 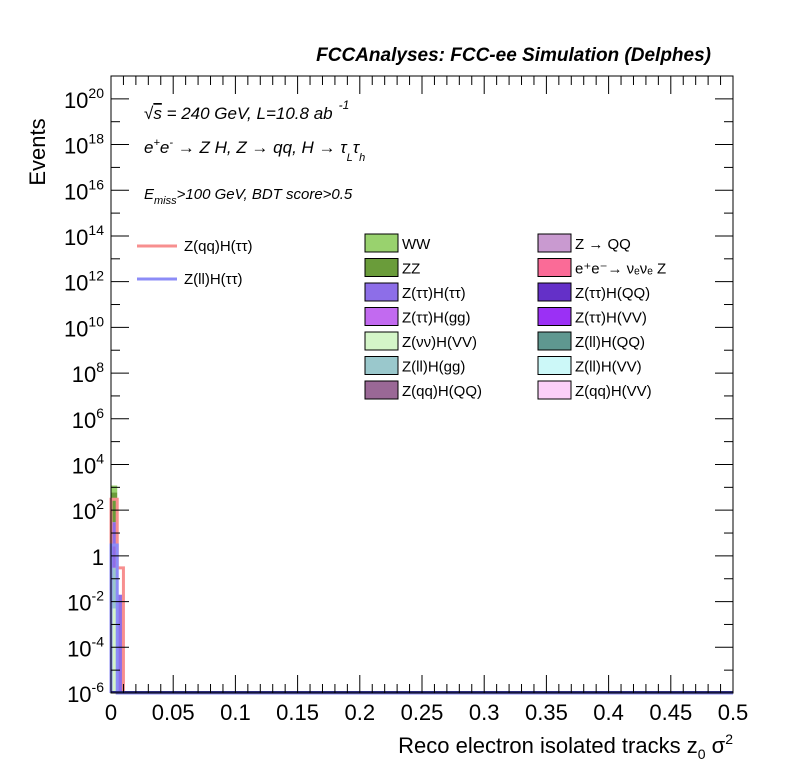 I want to click on energy-lumi-label: √s = 240 GeV, L=10.8 ab -1, so click(x=246, y=110).